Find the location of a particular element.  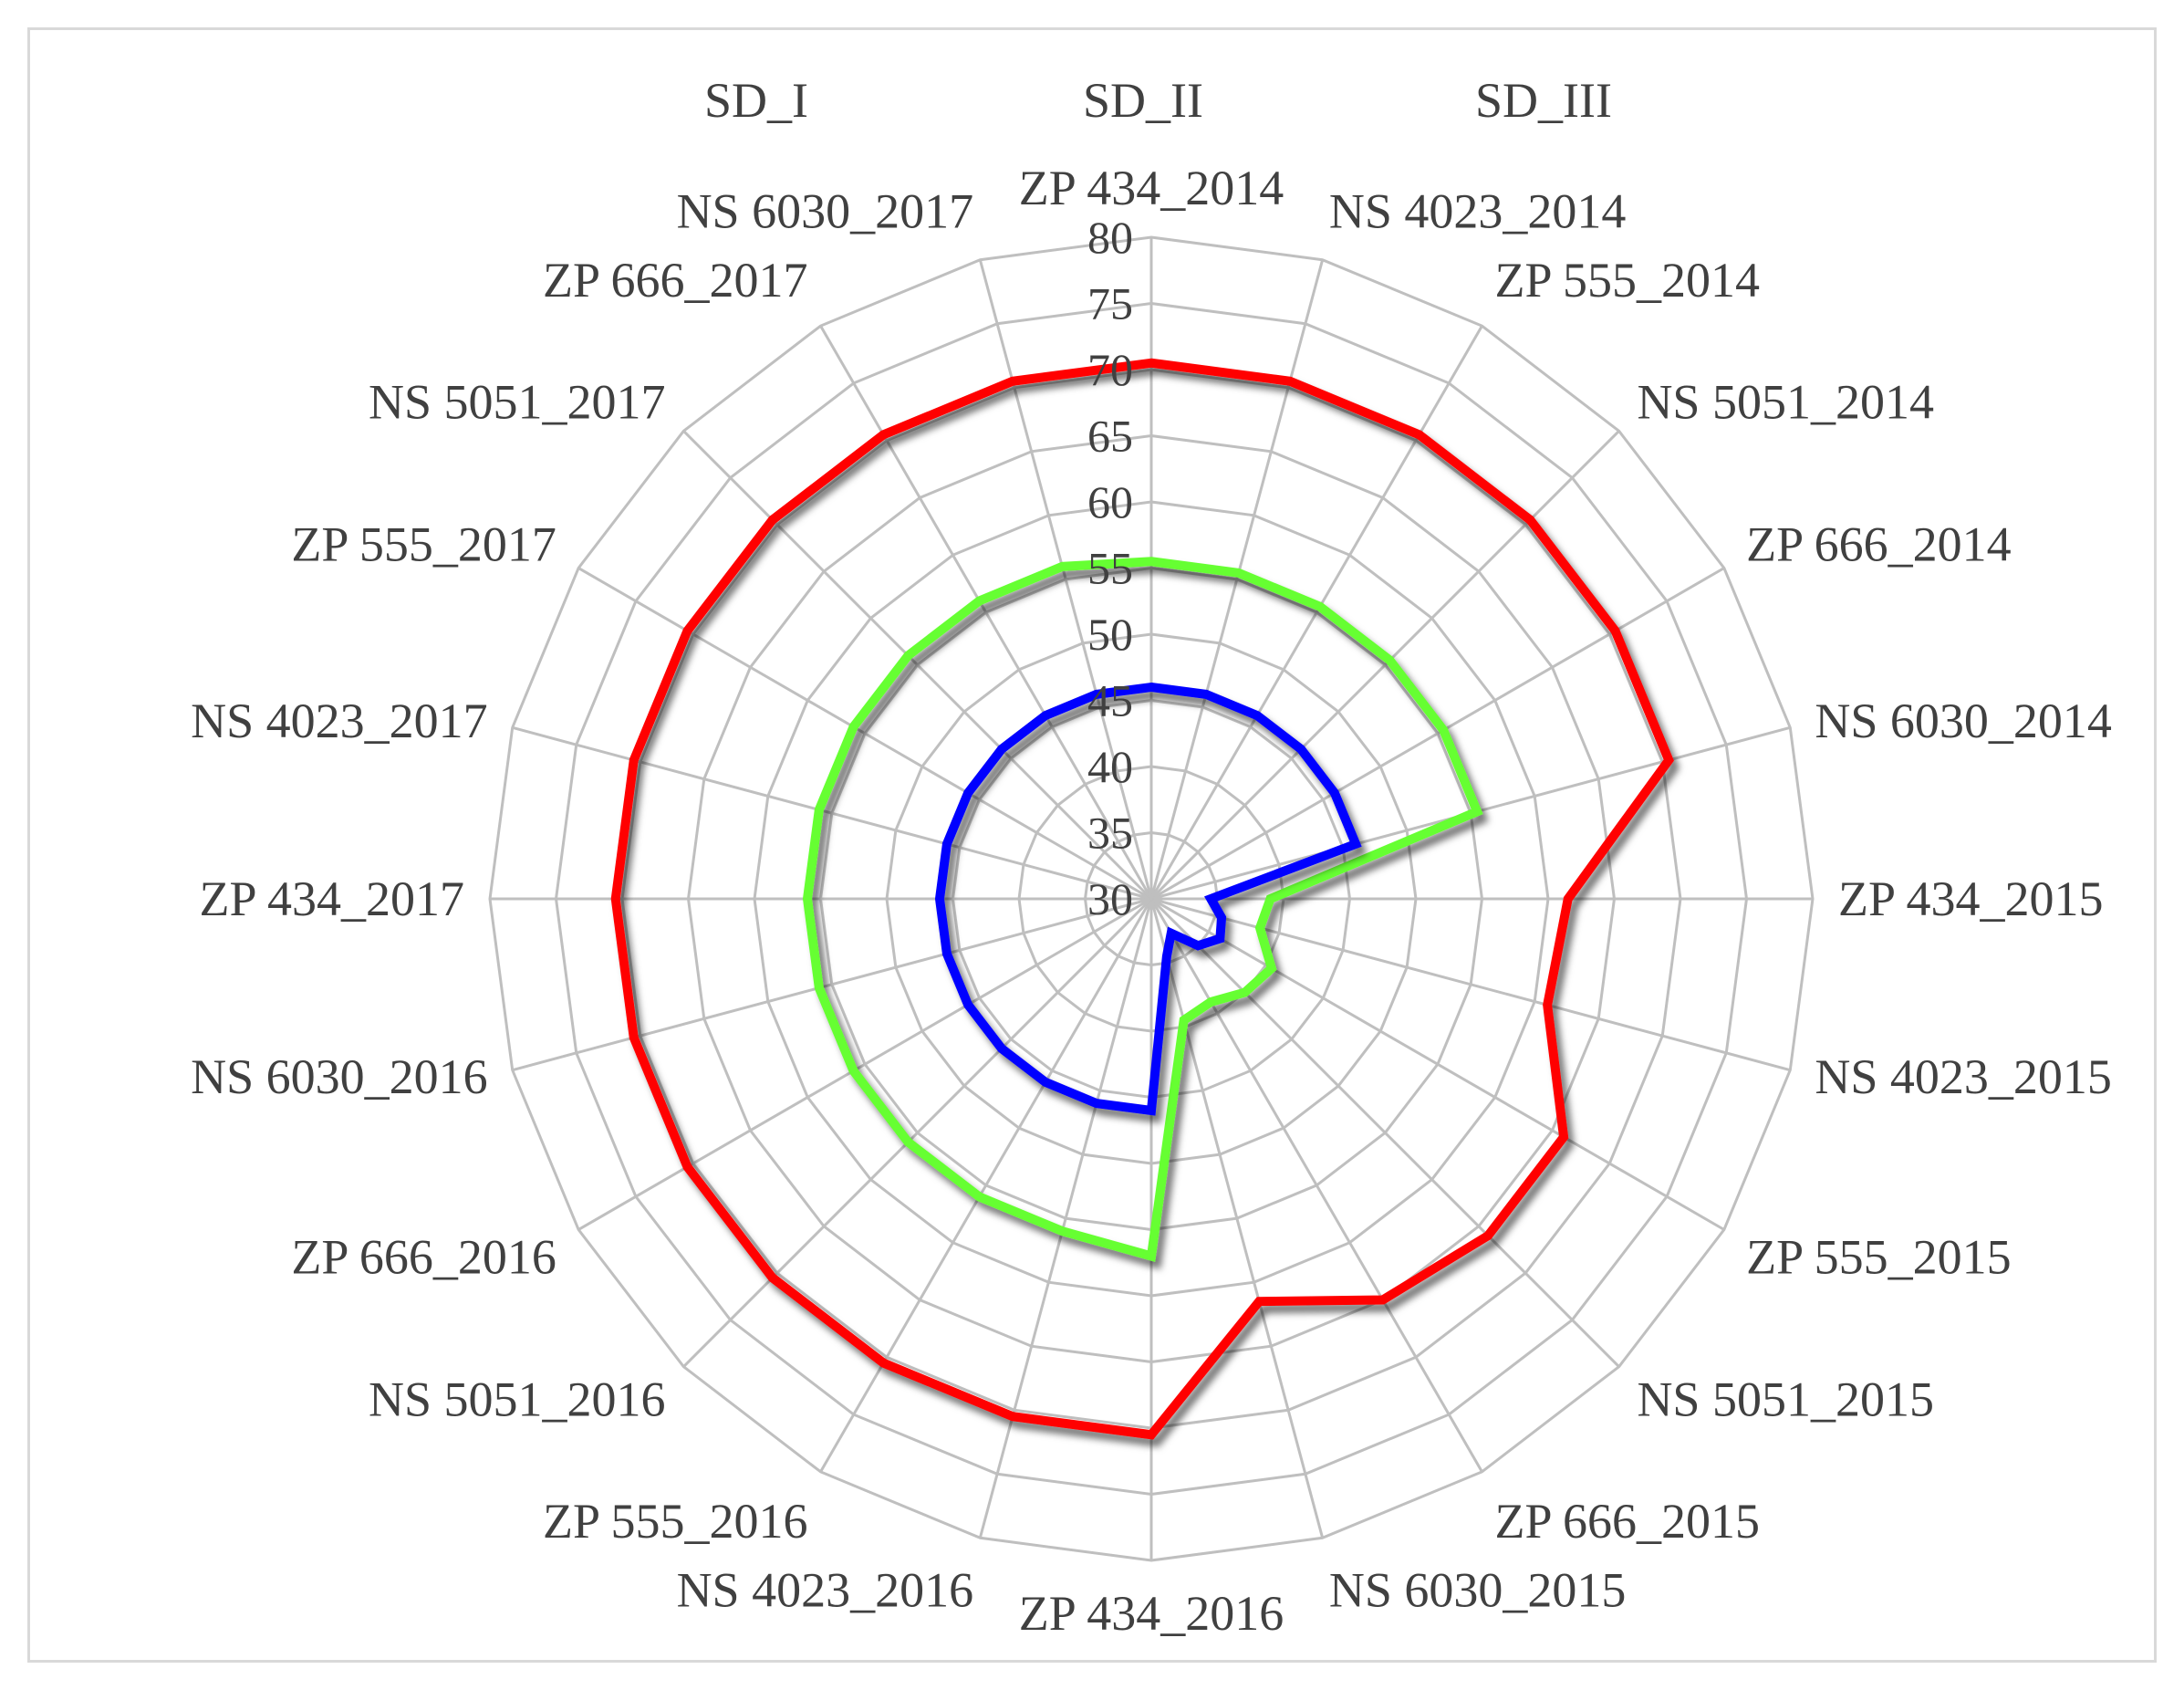

tick-labels: 30 35 40 45 50 55 60 65 70 75 80 is located at coordinates (1110, 568).